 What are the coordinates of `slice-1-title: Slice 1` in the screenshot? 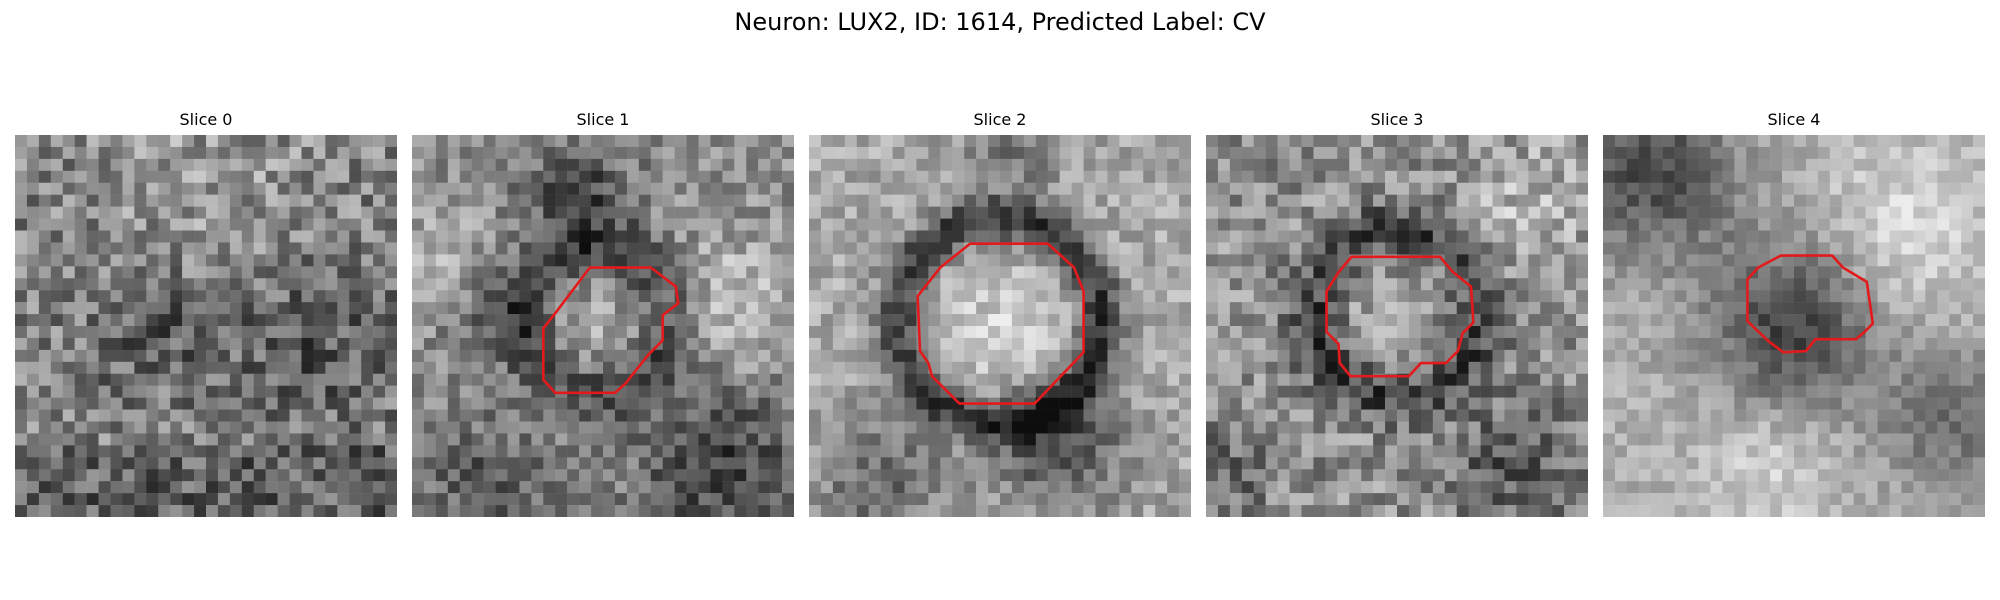 It's located at (603, 119).